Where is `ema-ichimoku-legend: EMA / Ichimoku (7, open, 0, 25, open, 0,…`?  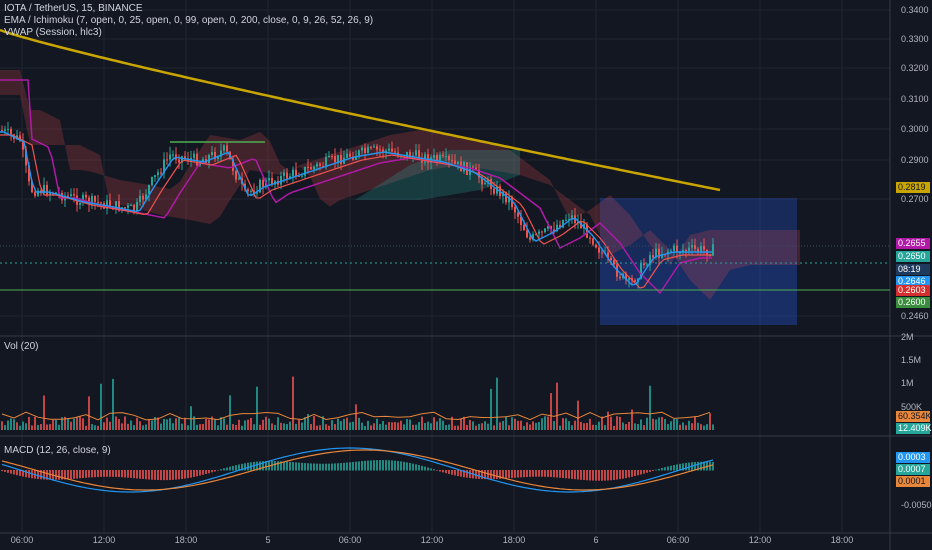
ema-ichimoku-legend: EMA / Ichimoku (7, open, 0, 25, open, 0,… is located at coordinates (189, 20).